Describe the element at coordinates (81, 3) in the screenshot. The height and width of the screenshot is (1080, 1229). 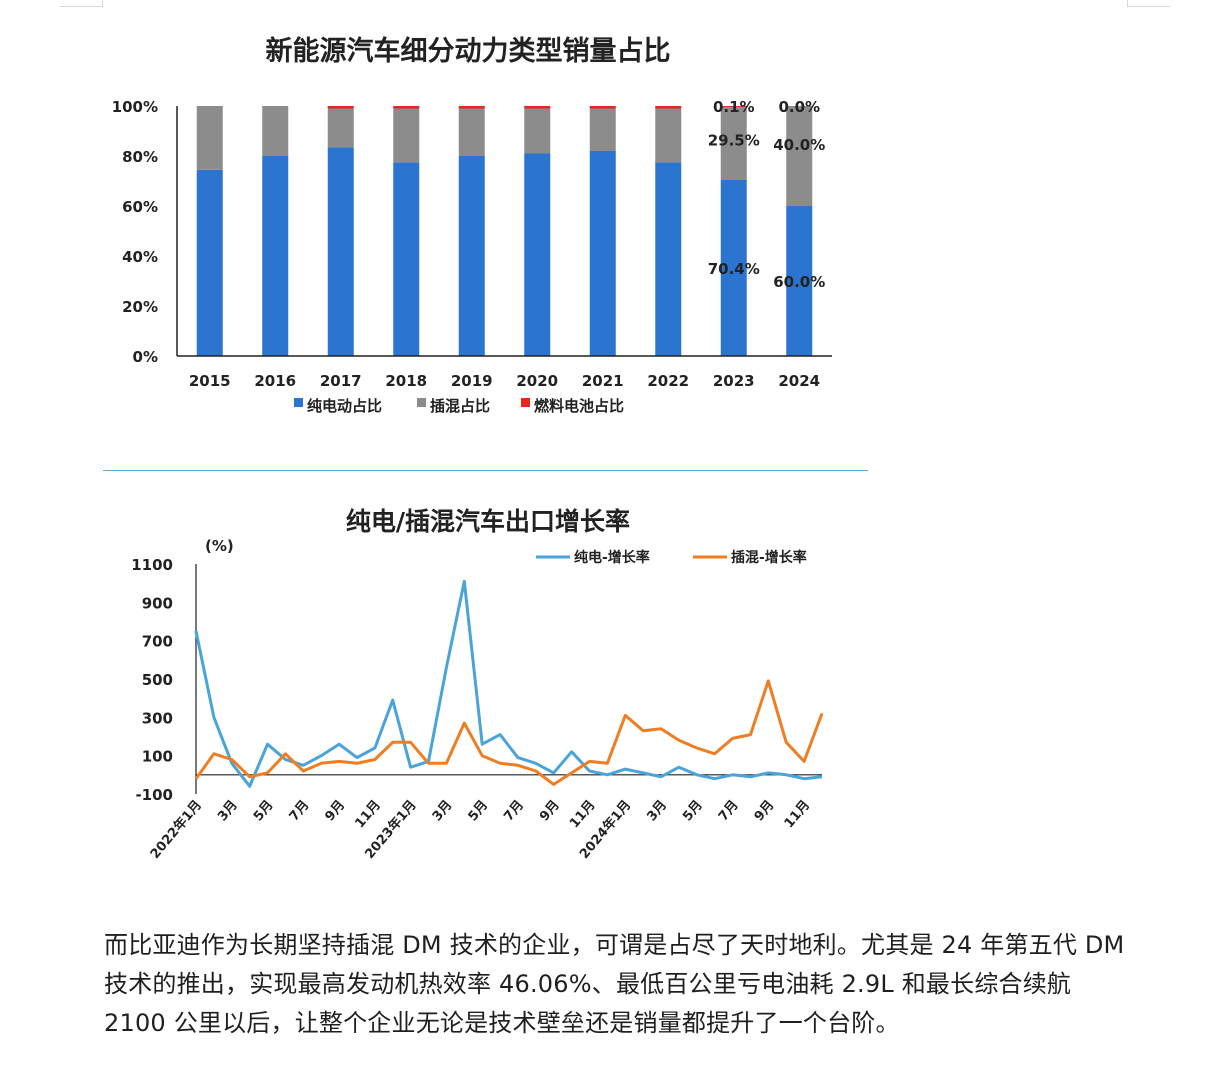
I see `page-corner-mark-left` at that location.